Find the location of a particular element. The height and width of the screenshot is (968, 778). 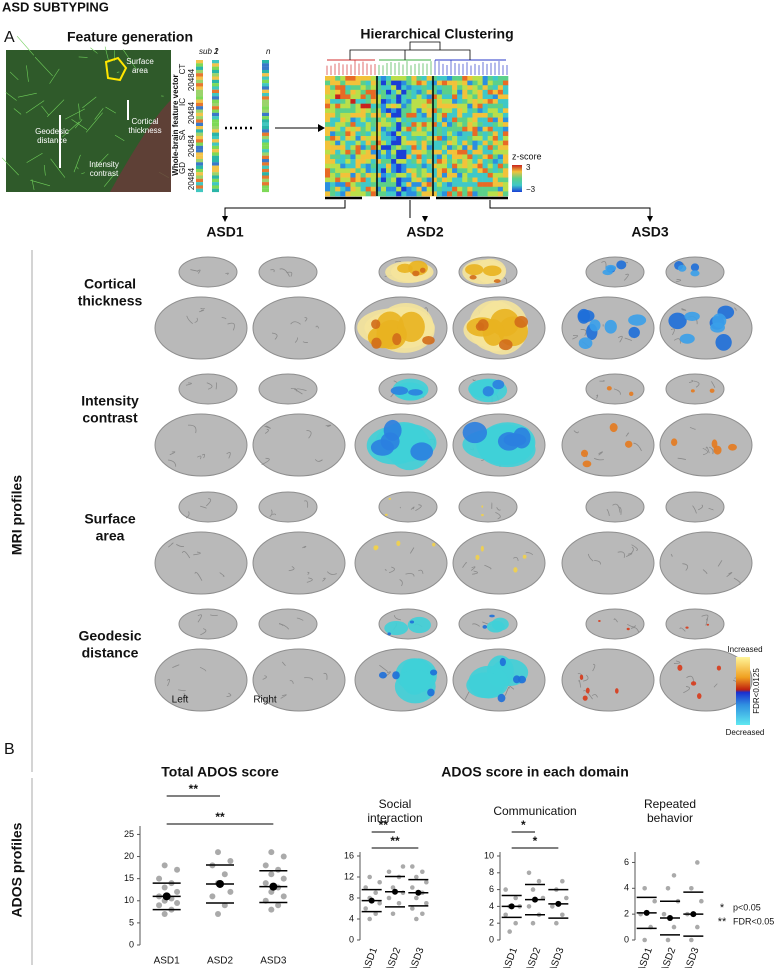

row-label: Surface is located at coordinates (110, 519).